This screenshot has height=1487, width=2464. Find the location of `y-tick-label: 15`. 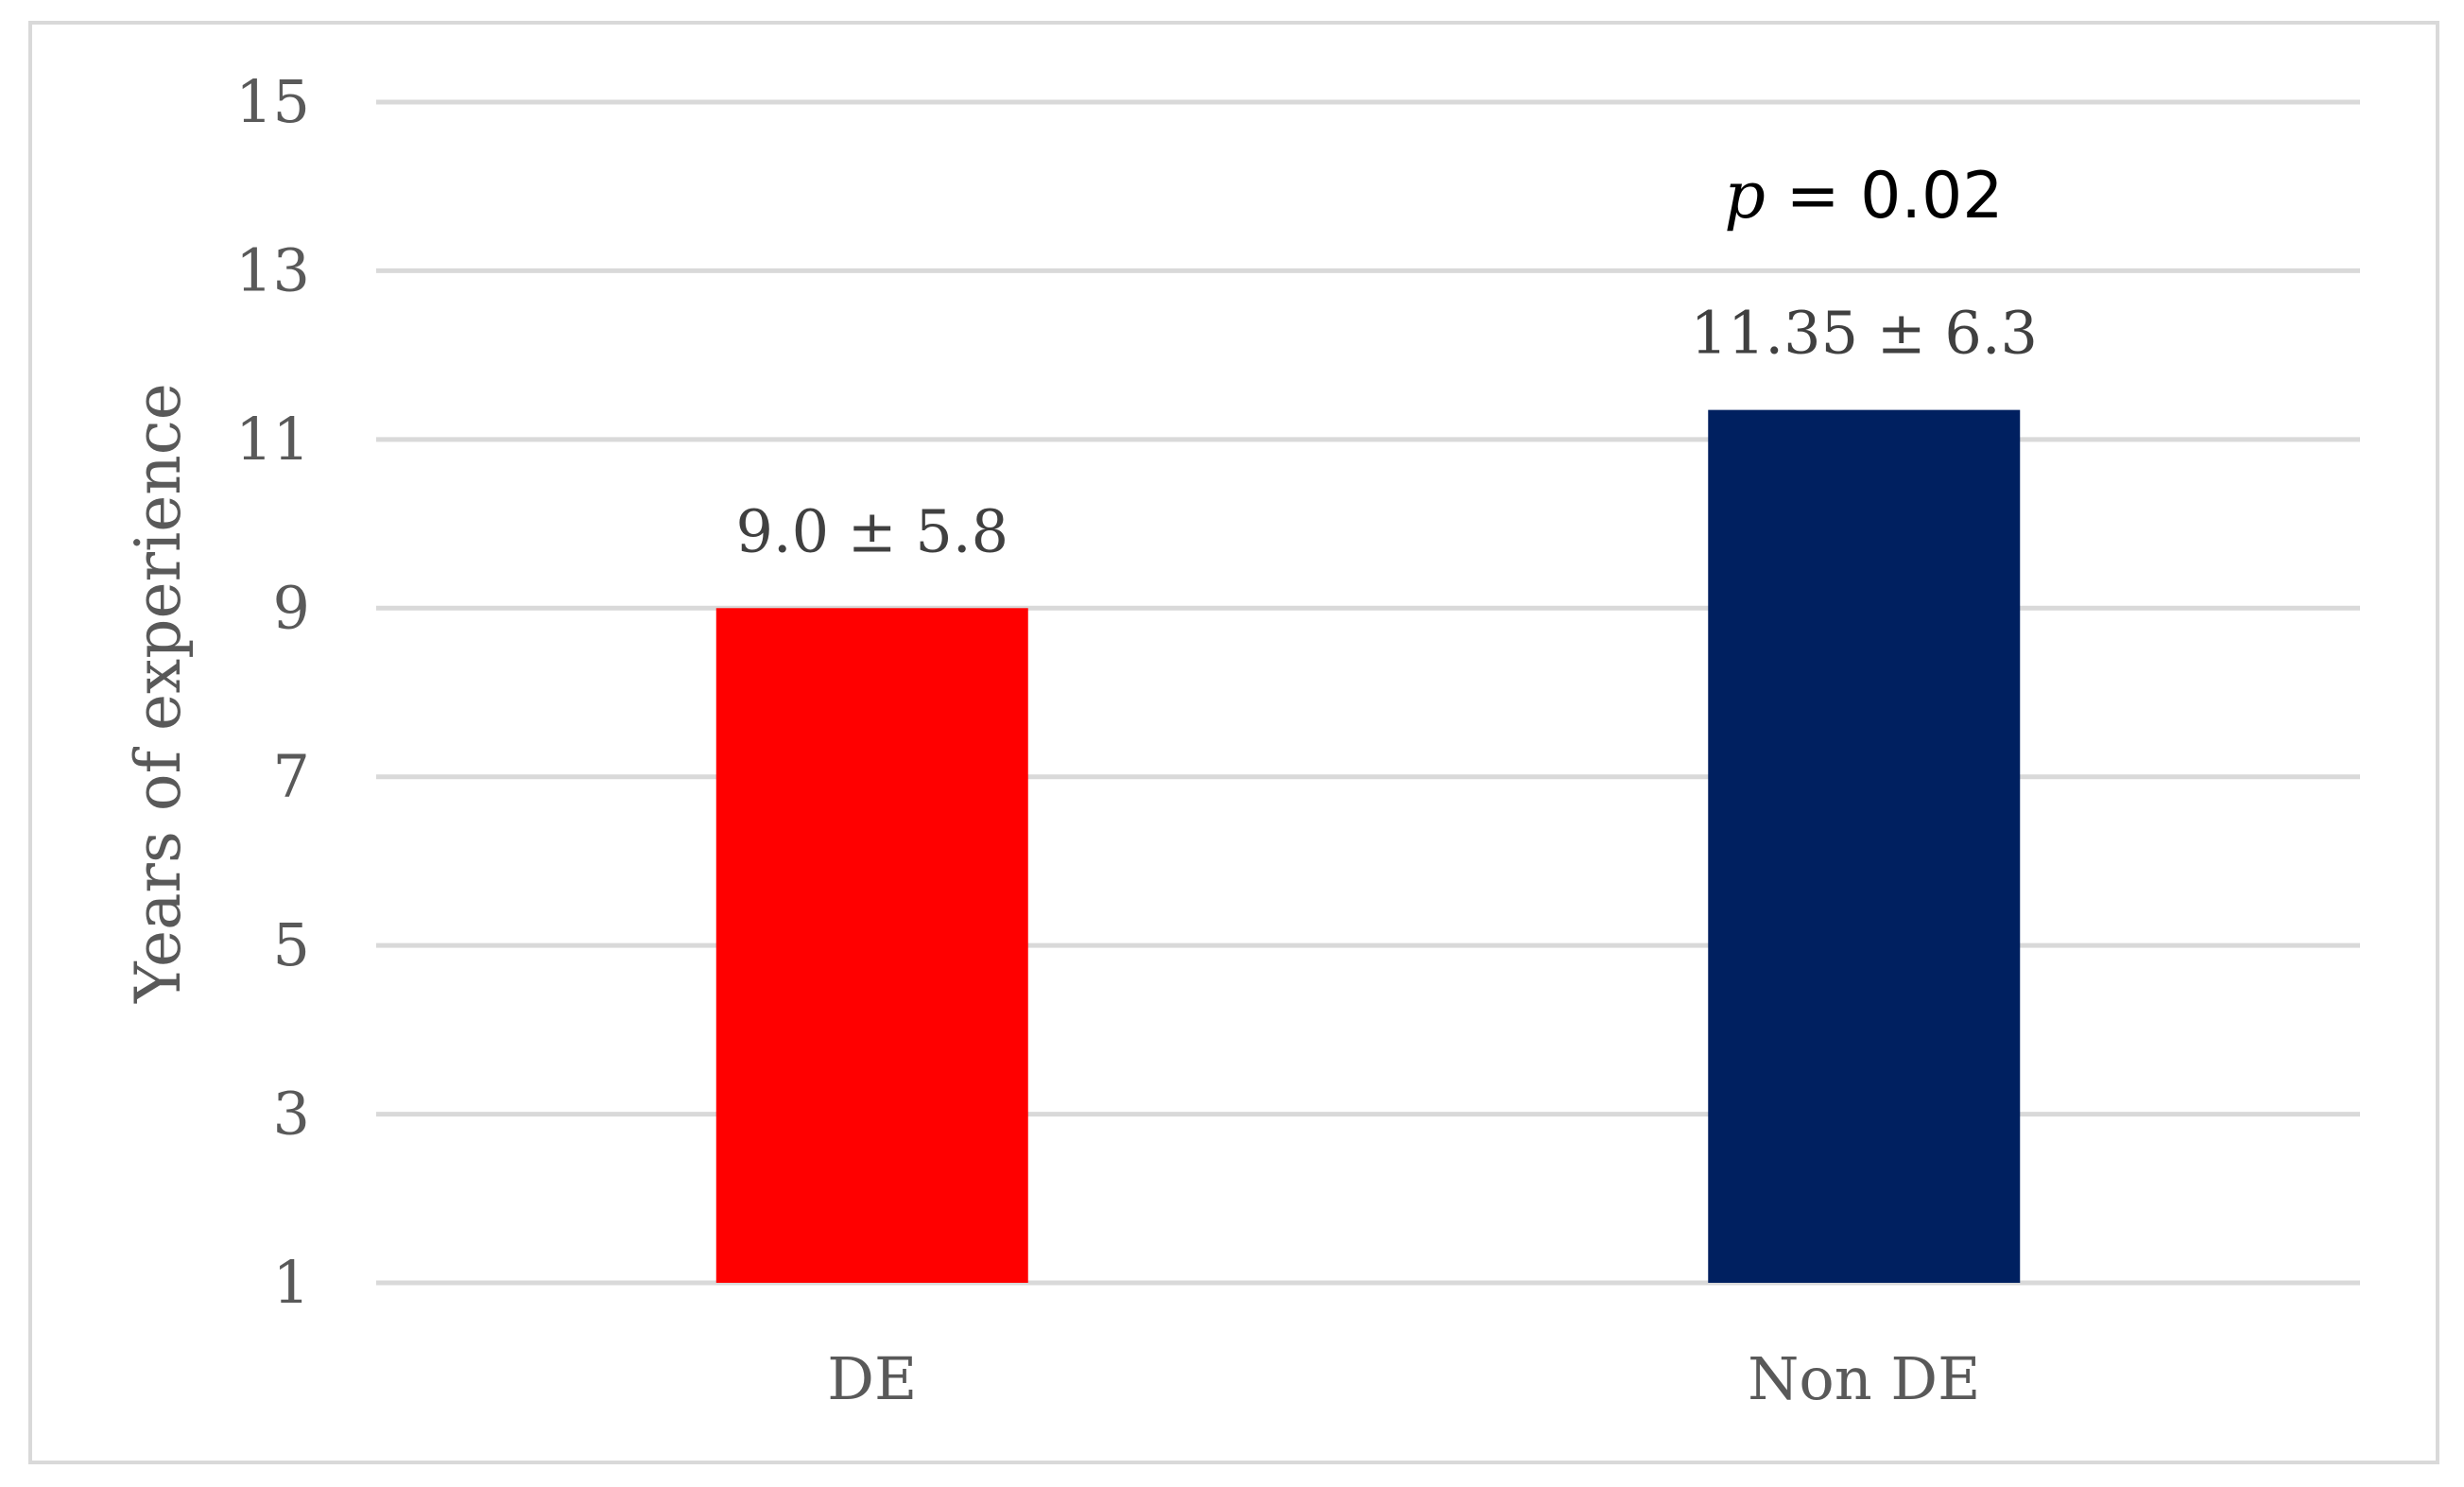

y-tick-label: 15 is located at coordinates (272, 101).